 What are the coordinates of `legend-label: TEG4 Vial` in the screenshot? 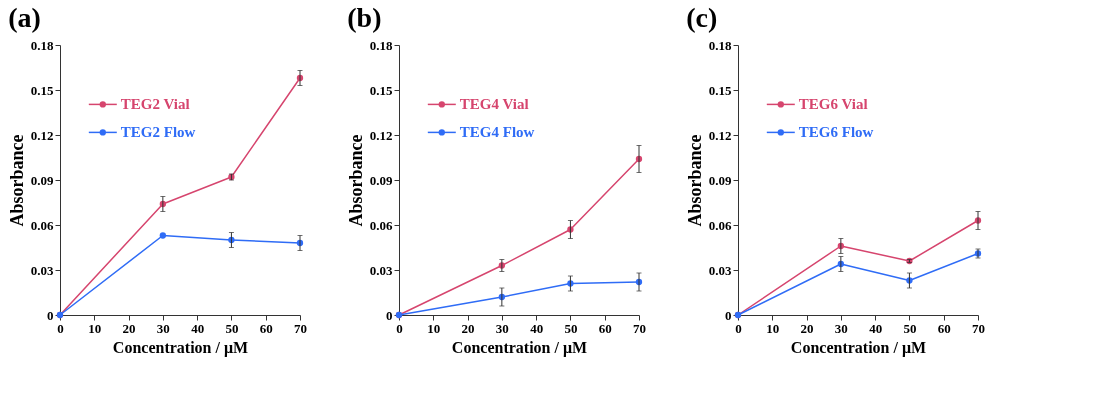 It's located at (494, 104).